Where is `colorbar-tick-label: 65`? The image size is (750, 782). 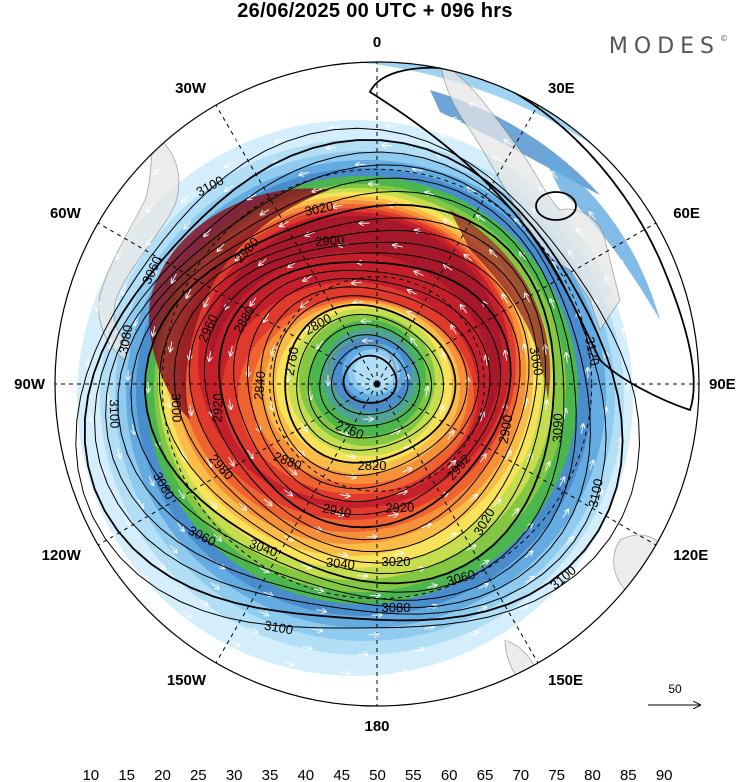
colorbar-tick-label: 65 is located at coordinates (485, 774).